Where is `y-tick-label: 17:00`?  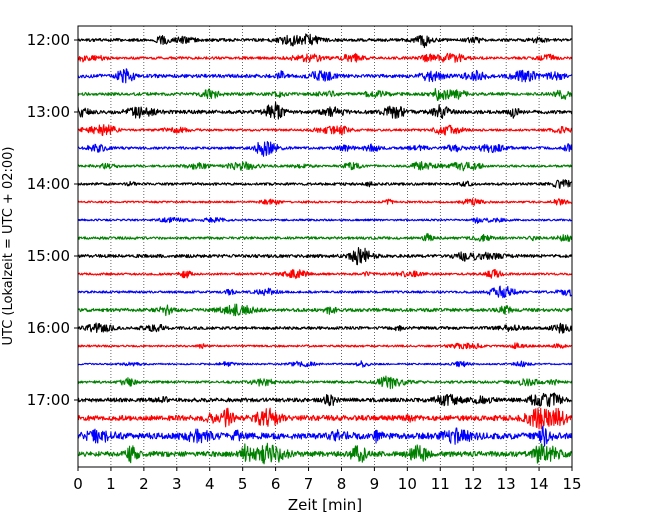
y-tick-label: 17:00 is located at coordinates (48, 400).